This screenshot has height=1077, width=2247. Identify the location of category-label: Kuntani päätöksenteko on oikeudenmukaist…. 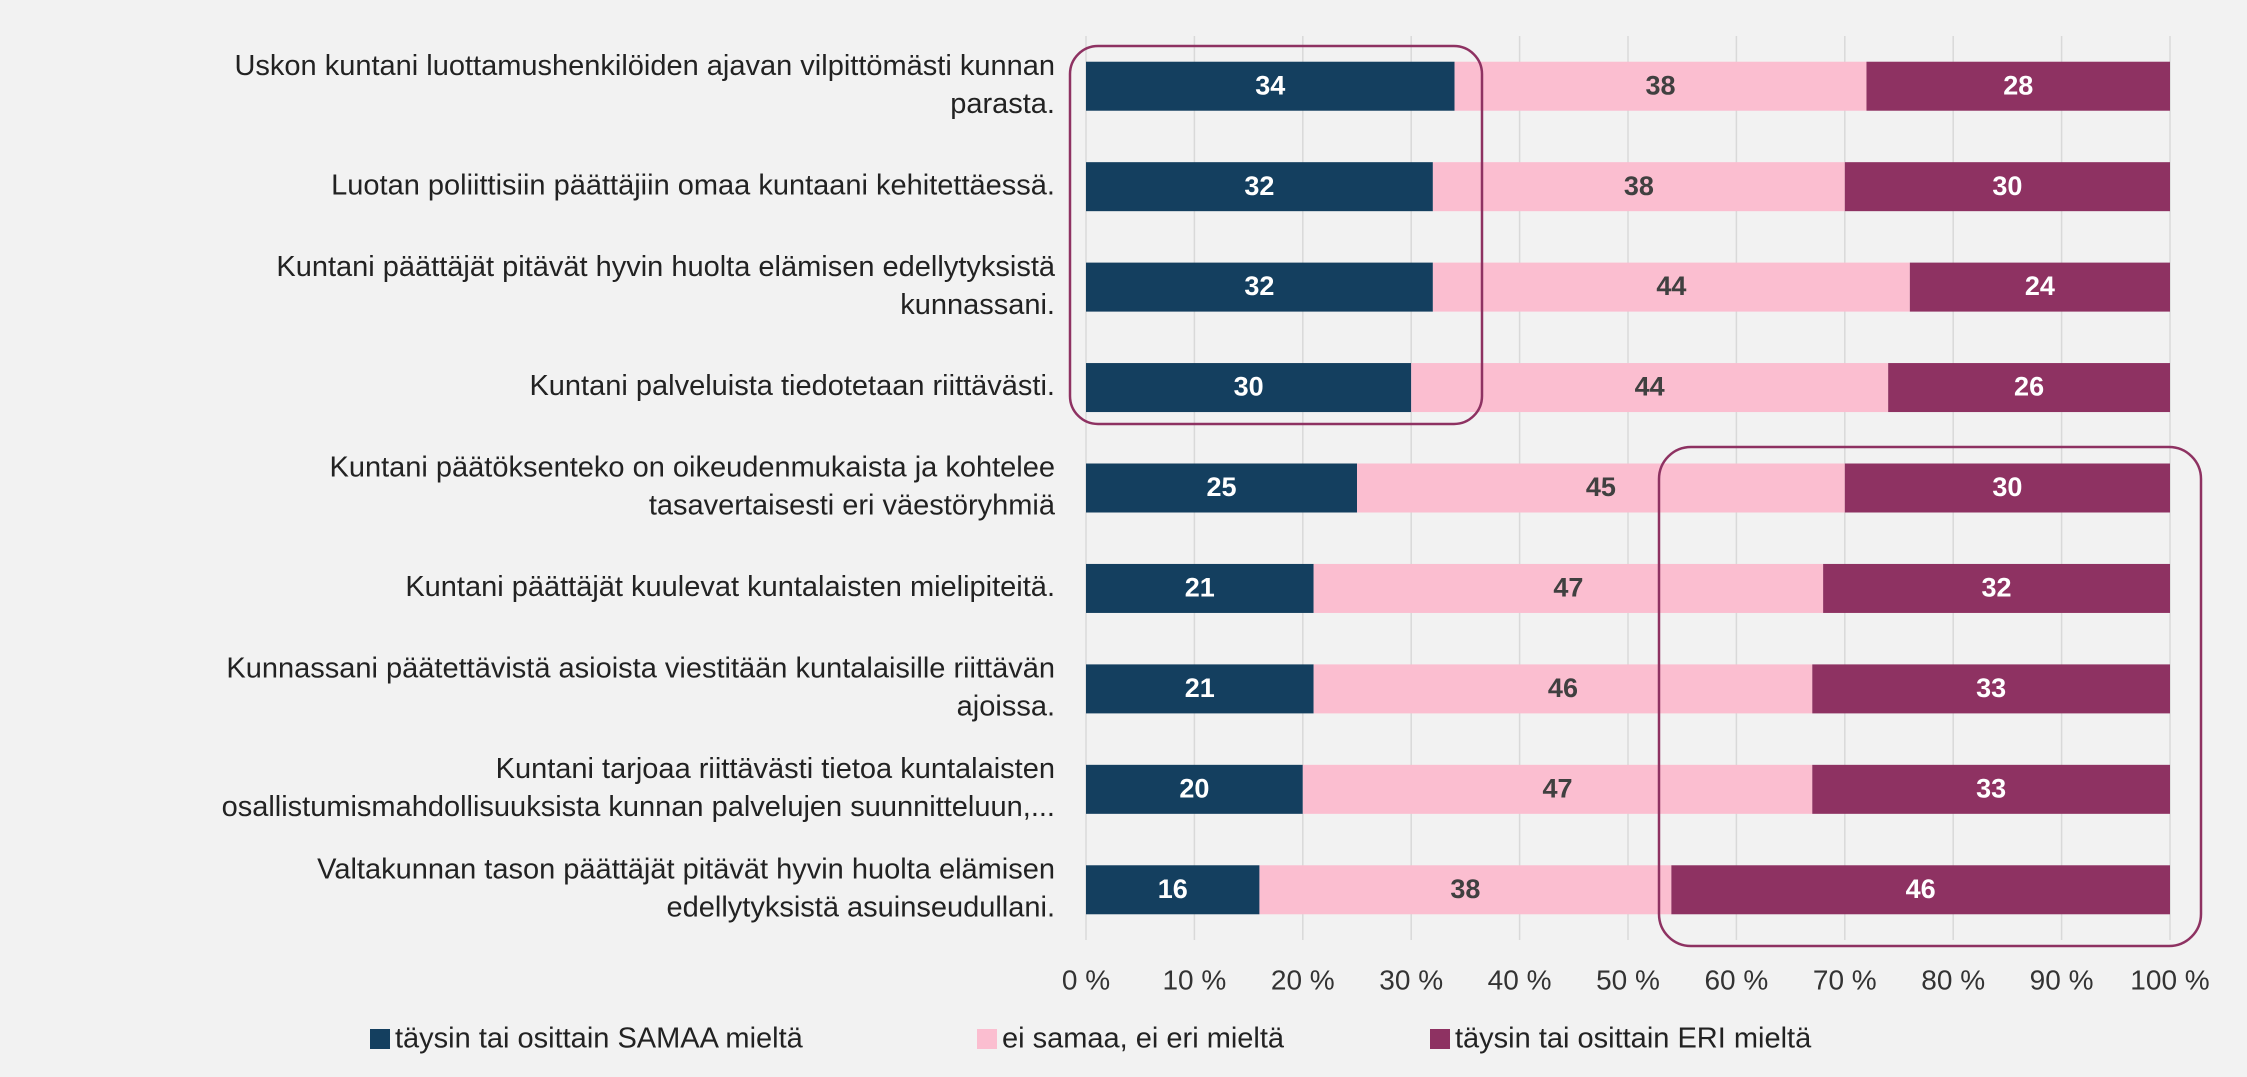
(692, 468).